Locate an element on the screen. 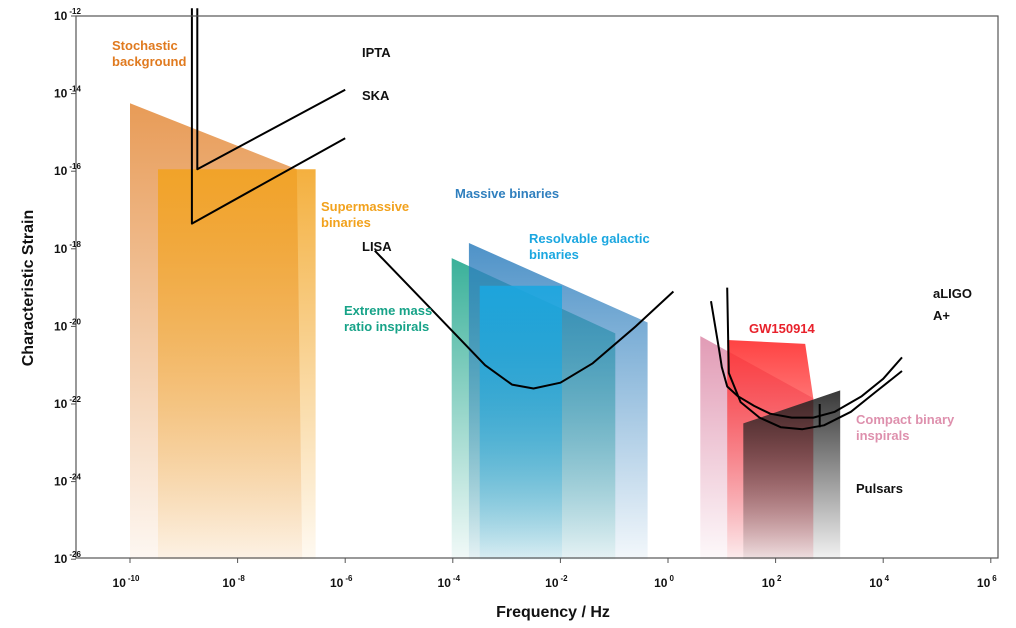  label-gw150914: GW150914 is located at coordinates (782, 328).